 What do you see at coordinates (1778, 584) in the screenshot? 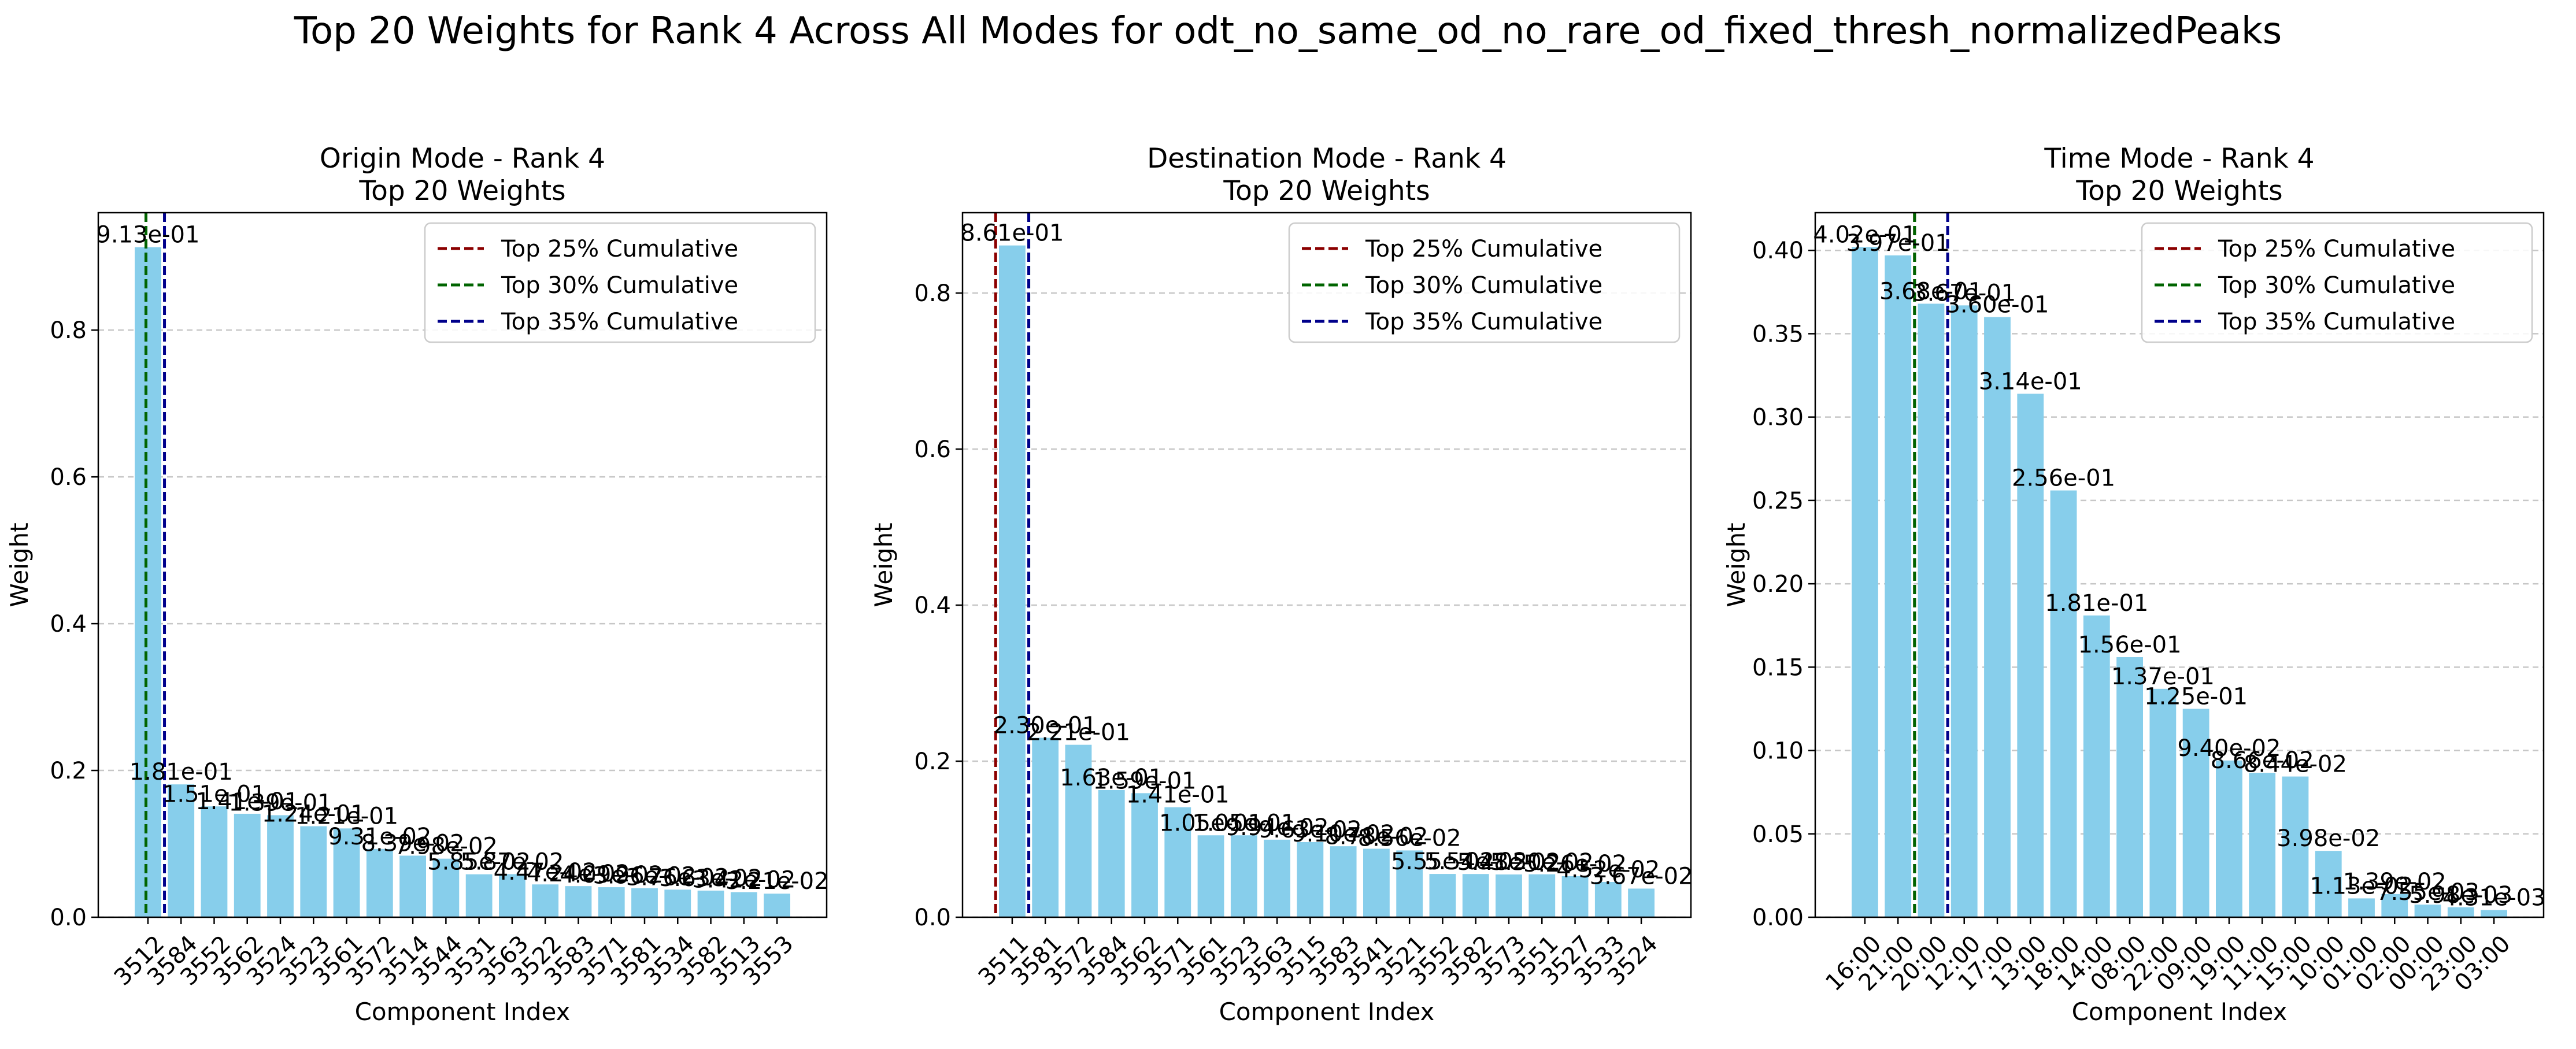
I see `y-tick-label: 0.20` at bounding box center [1778, 584].